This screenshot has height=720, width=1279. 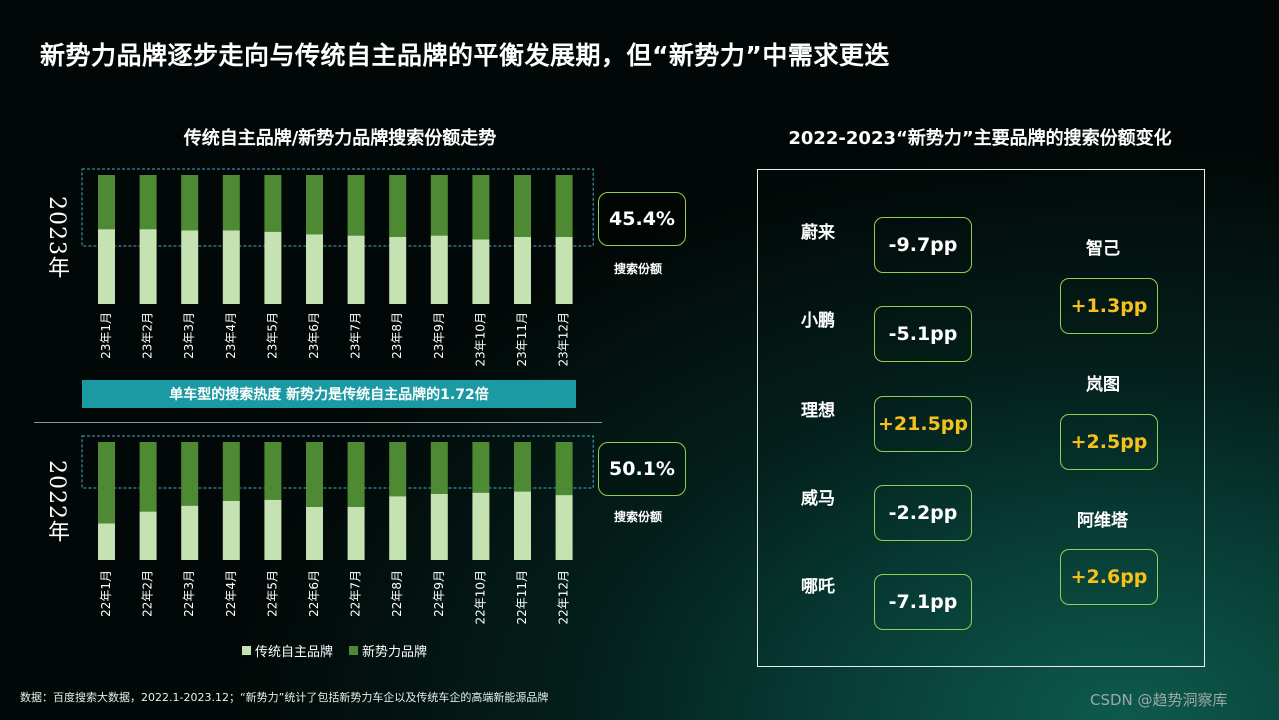 What do you see at coordinates (397, 593) in the screenshot?
I see `x-tick-label-2022-8: 22年8月` at bounding box center [397, 593].